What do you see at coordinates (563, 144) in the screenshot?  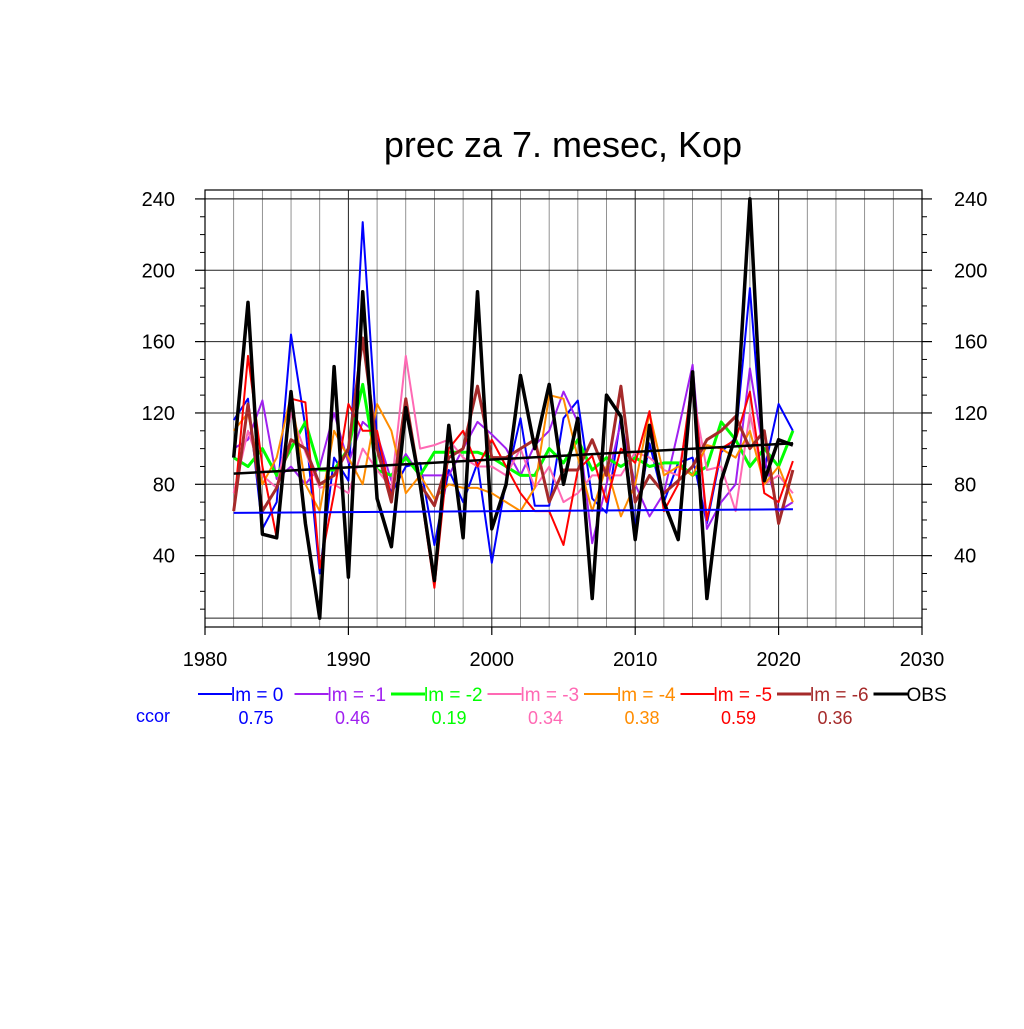 I see `chart-title: prec za 7. mesec, Kop` at bounding box center [563, 144].